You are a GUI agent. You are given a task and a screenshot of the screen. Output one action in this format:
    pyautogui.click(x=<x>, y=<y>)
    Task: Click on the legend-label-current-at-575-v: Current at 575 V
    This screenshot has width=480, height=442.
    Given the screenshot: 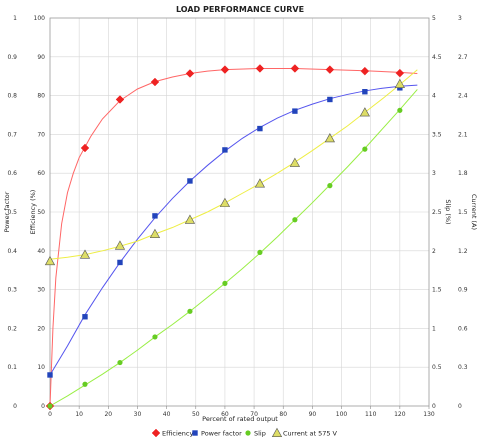 What is the action you would take?
    pyautogui.click(x=310, y=434)
    